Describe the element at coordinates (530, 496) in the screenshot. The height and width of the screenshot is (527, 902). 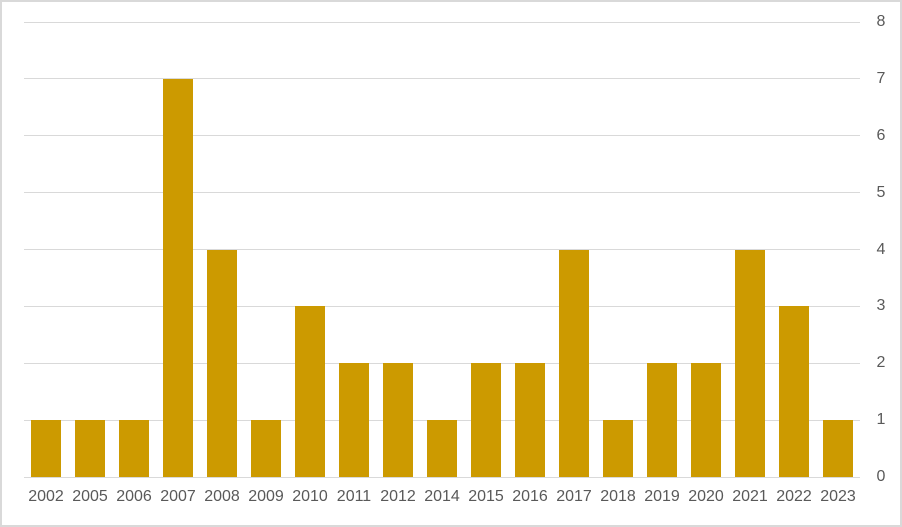
I see `x-tick-label: 2016` at that location.